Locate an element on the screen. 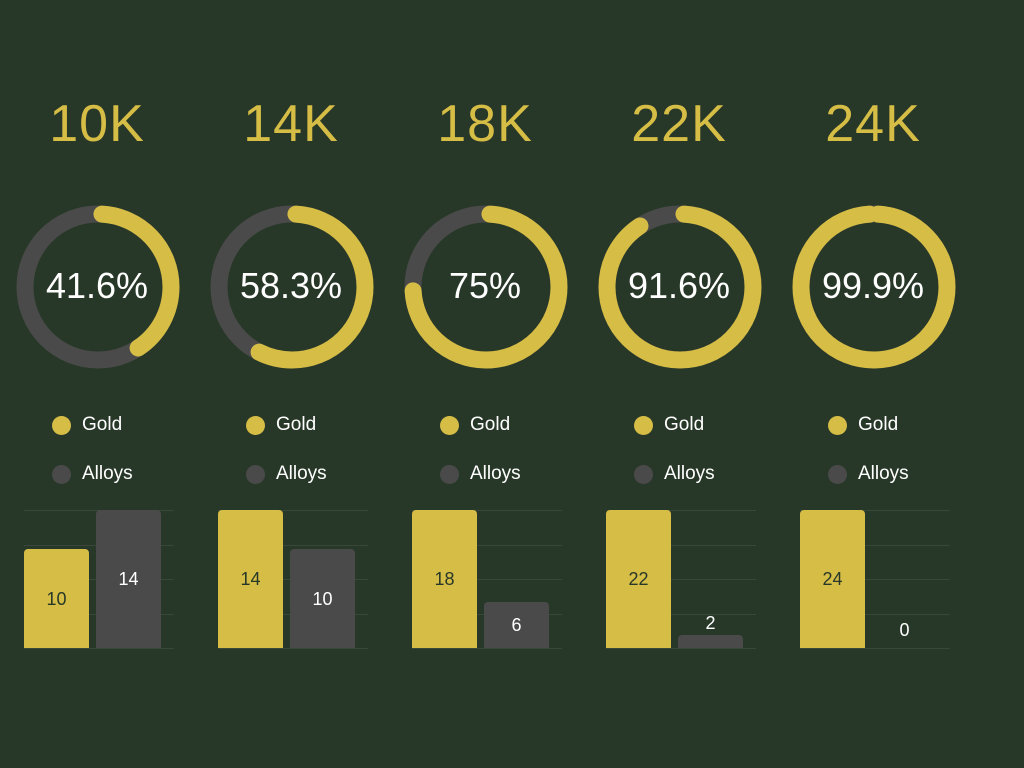 The width and height of the screenshot is (1024, 768). composition-bar-chart: 18 6 is located at coordinates (487, 574).